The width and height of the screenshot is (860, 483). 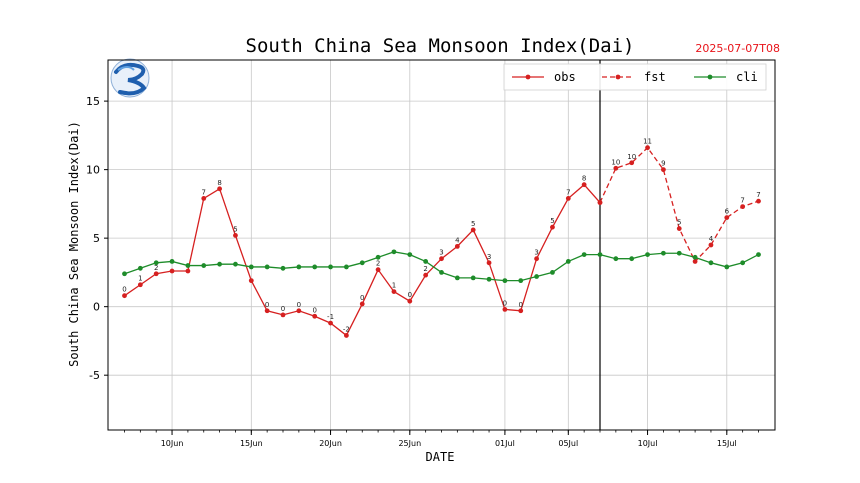 What do you see at coordinates (172, 443) in the screenshot?
I see `x-tick-label: 10Jun` at bounding box center [172, 443].